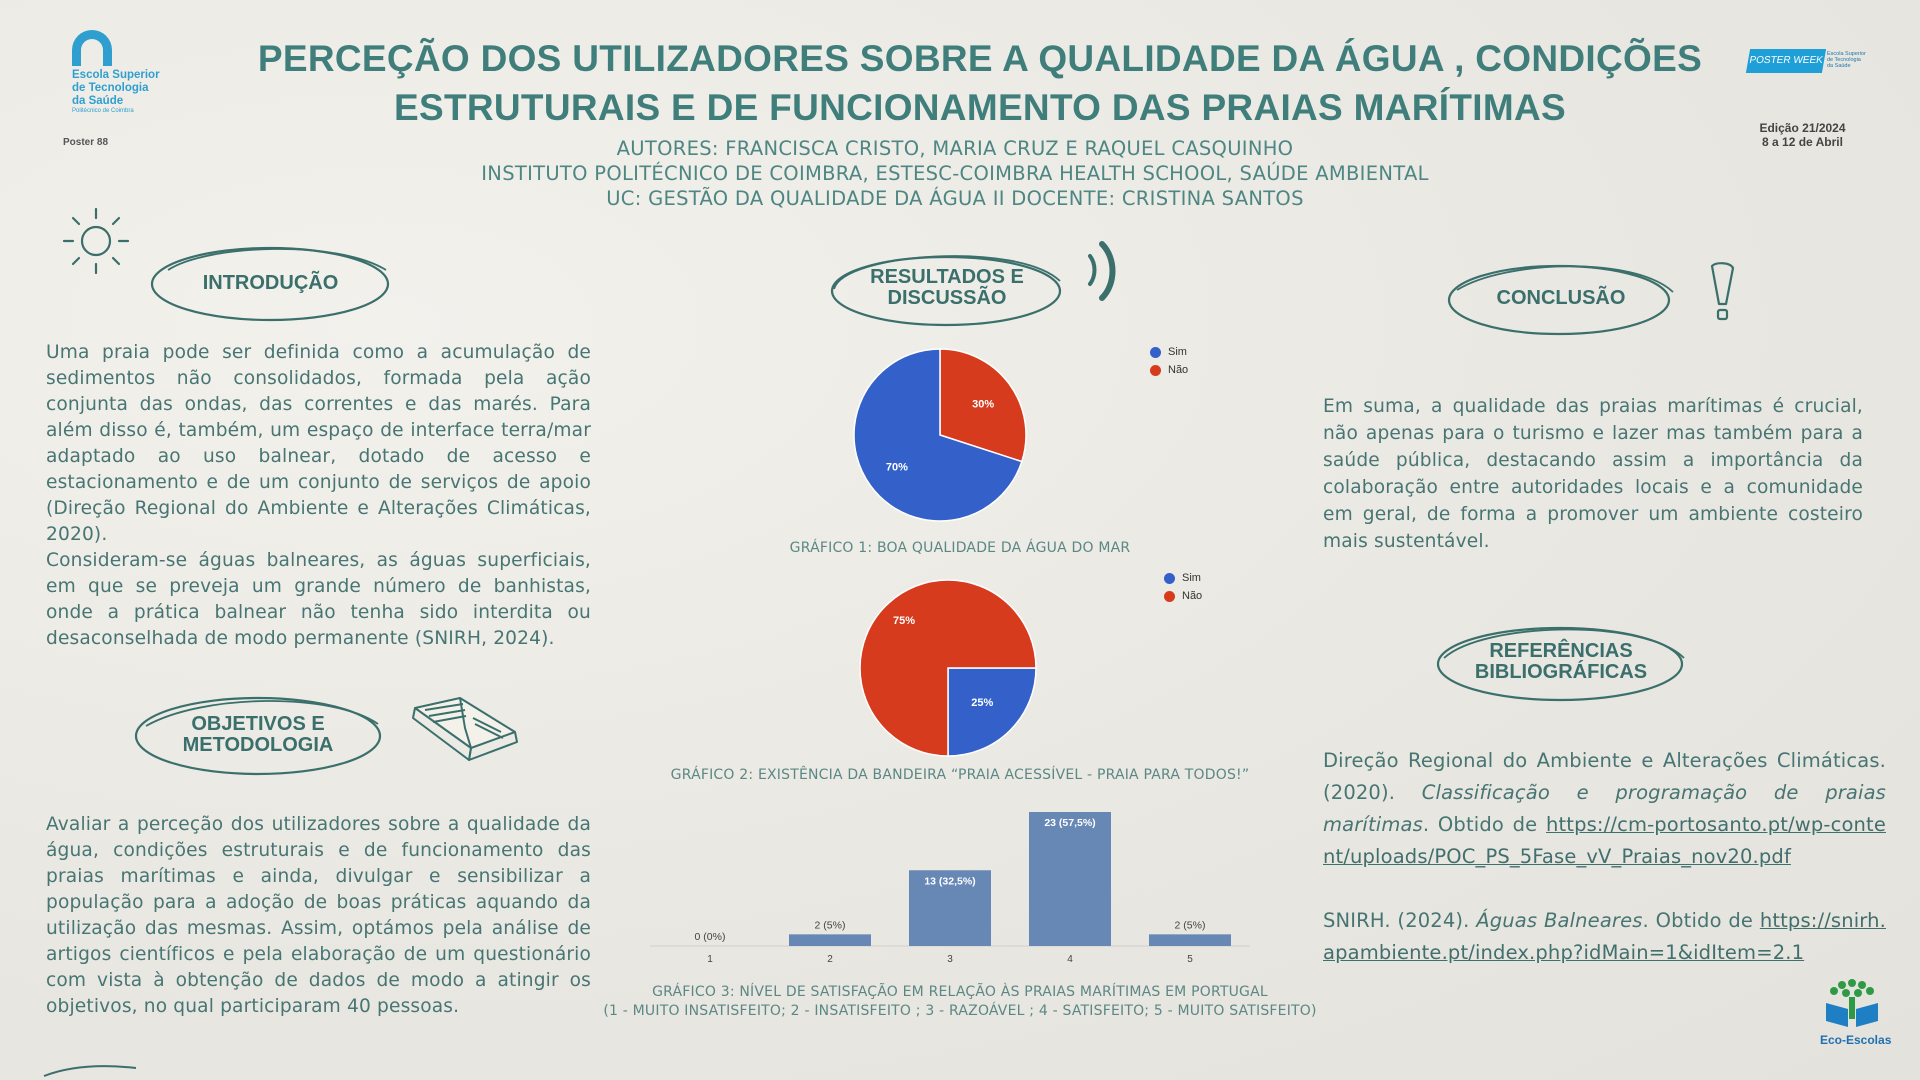 The height and width of the screenshot is (1080, 1920). What do you see at coordinates (1701, 920) in the screenshot?
I see `reference-2-obtido: . Obtido de` at bounding box center [1701, 920].